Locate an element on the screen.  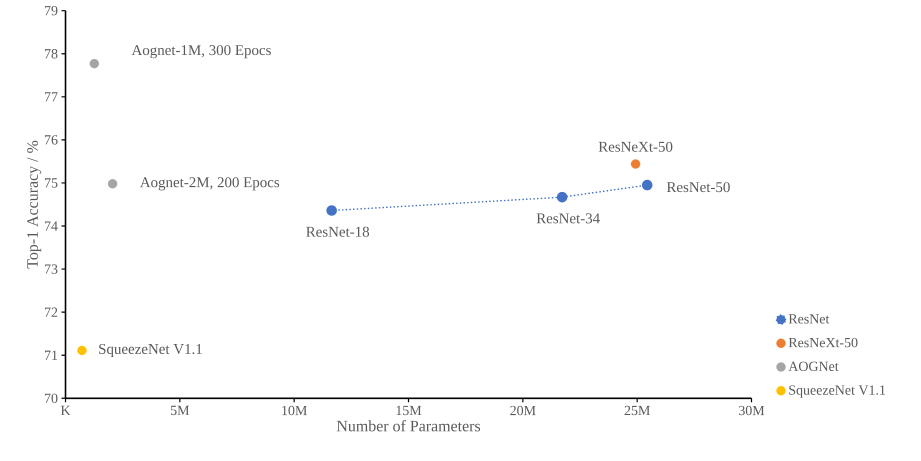
y-tick-label: 79 is located at coordinates (51, 11).